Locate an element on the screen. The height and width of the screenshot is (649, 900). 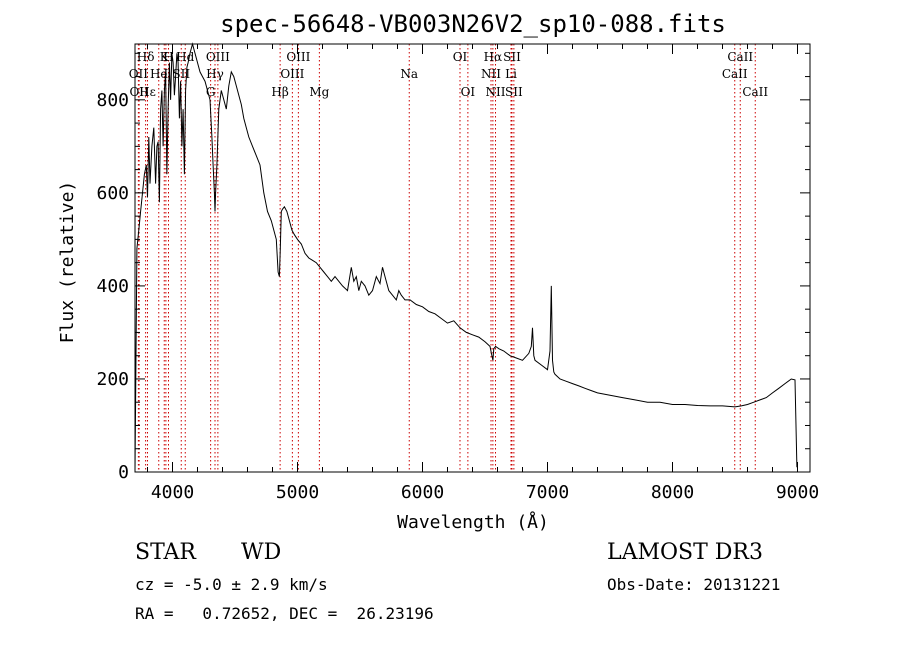
survey-name: LAMOST DR3 is located at coordinates (685, 552).